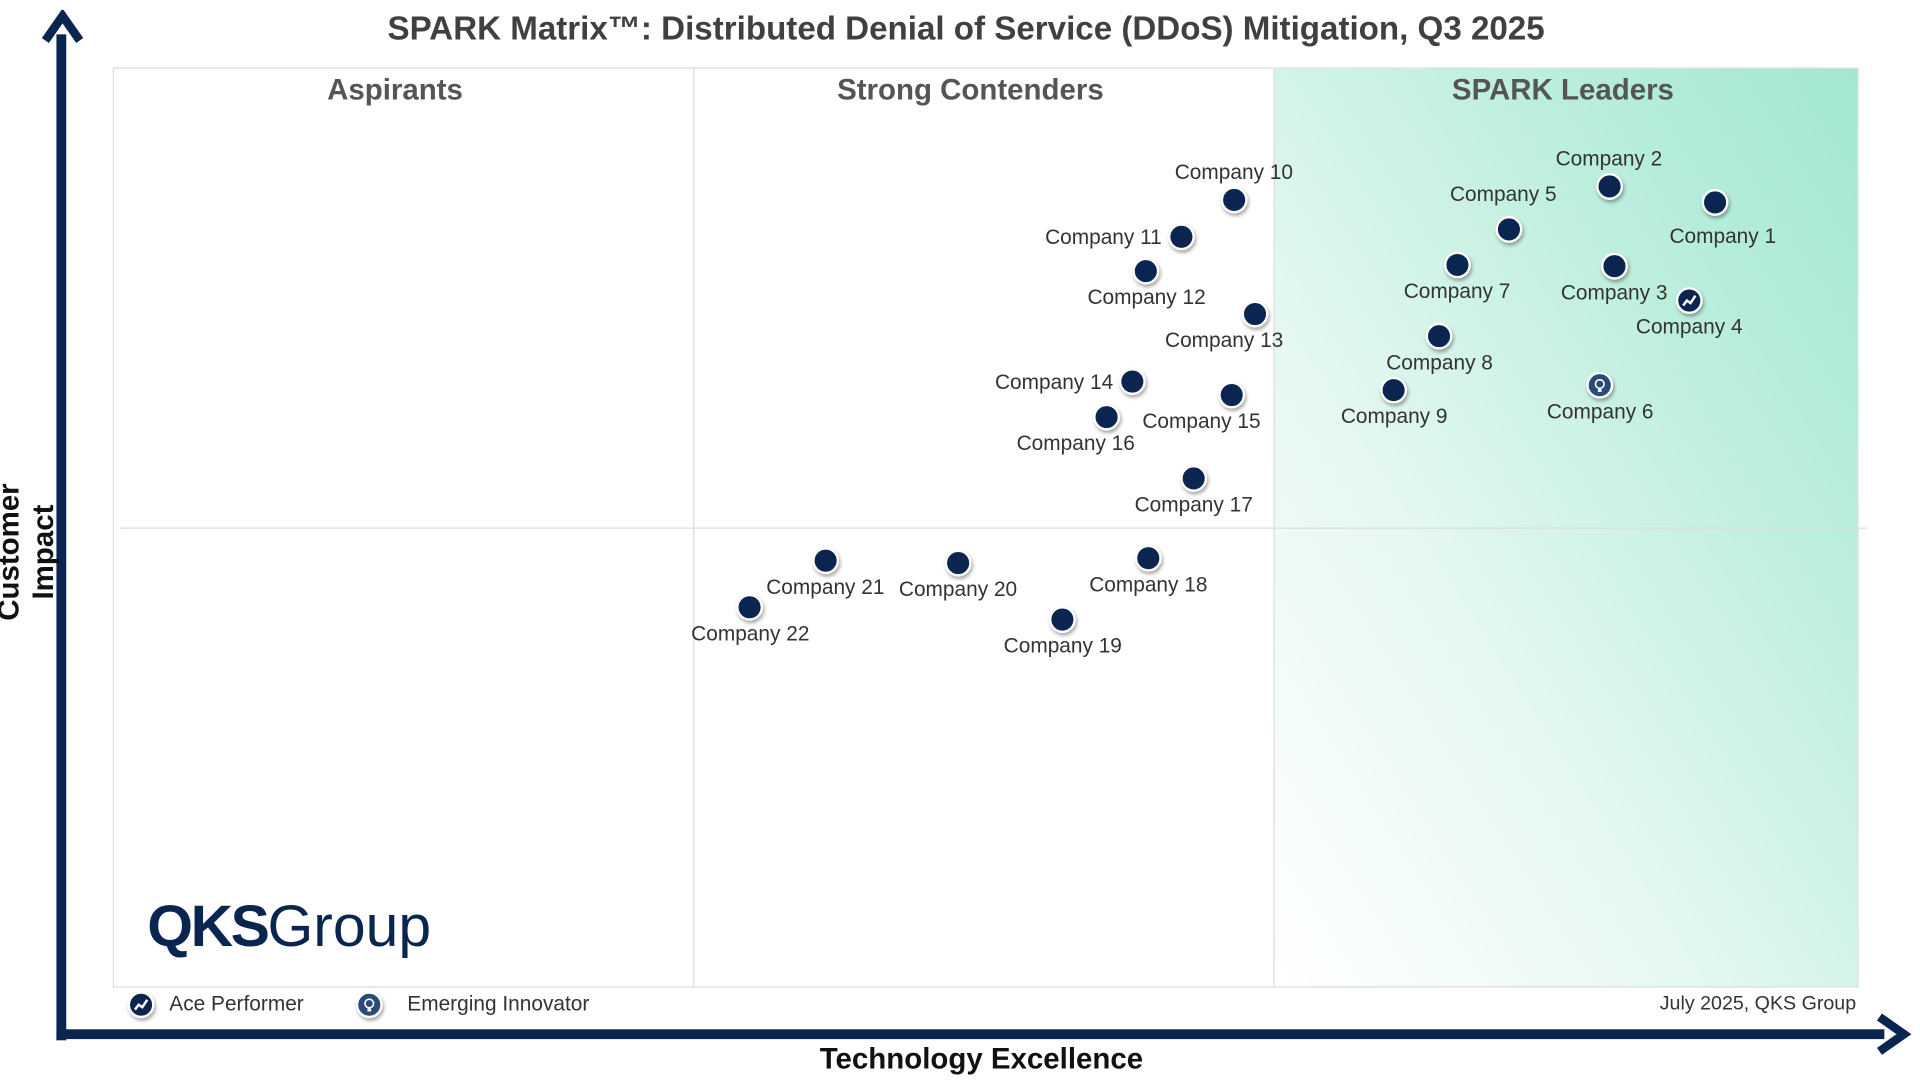 This screenshot has width=1920, height=1080. Describe the element at coordinates (472, 1005) in the screenshot. I see `legend-item-emerging-innovator: Emerging Innovator` at that location.